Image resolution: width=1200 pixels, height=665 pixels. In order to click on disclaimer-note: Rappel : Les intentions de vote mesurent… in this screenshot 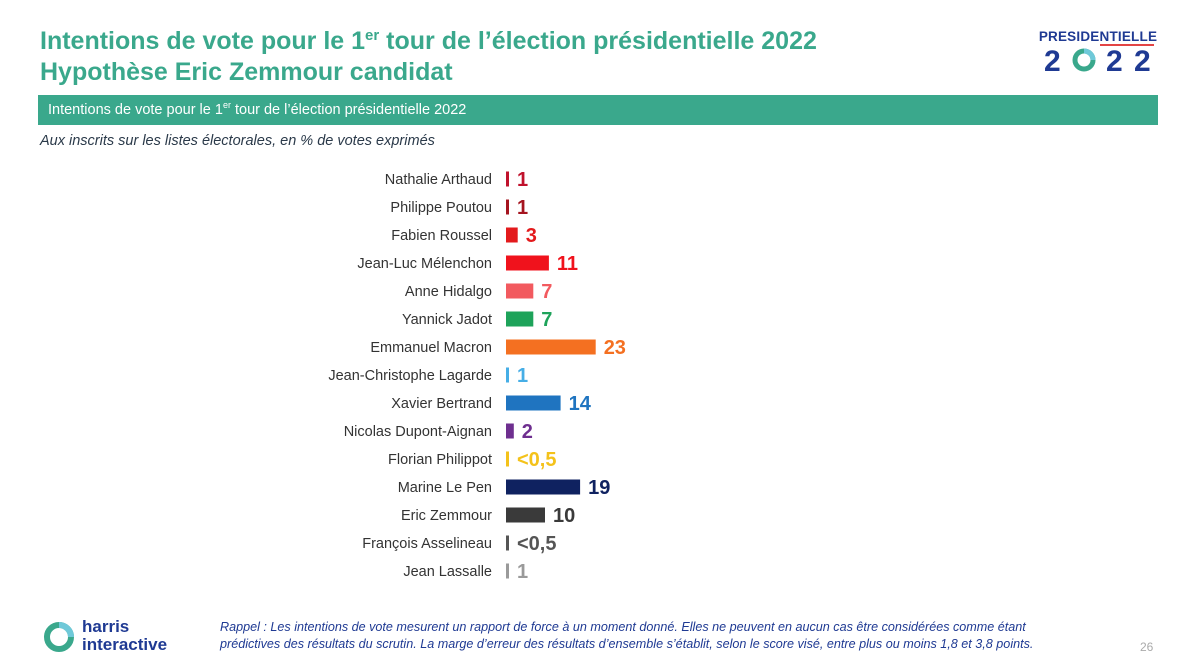, I will do `click(627, 635)`.